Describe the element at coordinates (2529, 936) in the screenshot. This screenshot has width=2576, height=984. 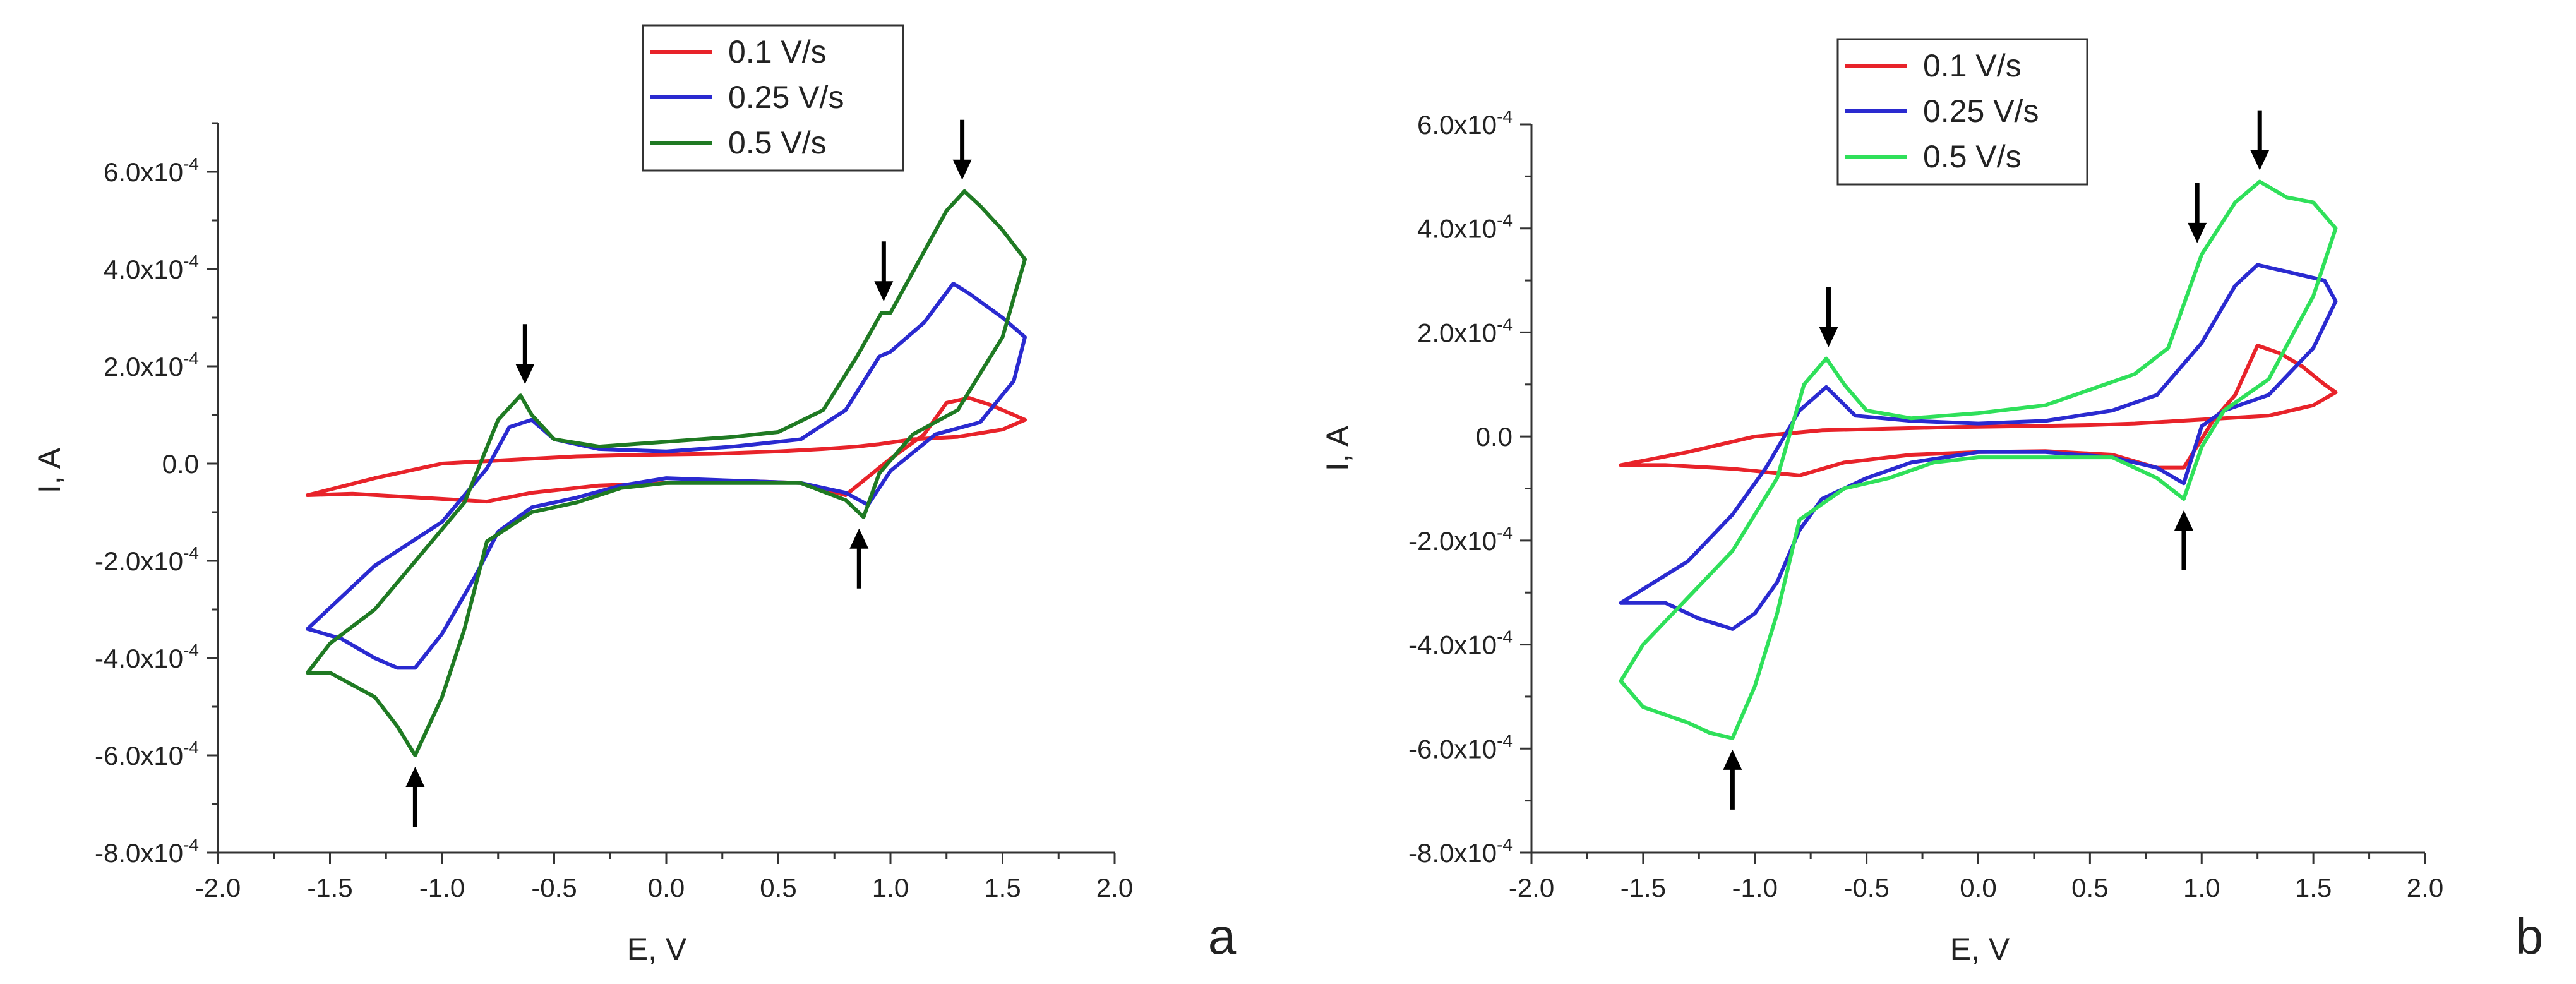
I see `panel-letter: b` at that location.